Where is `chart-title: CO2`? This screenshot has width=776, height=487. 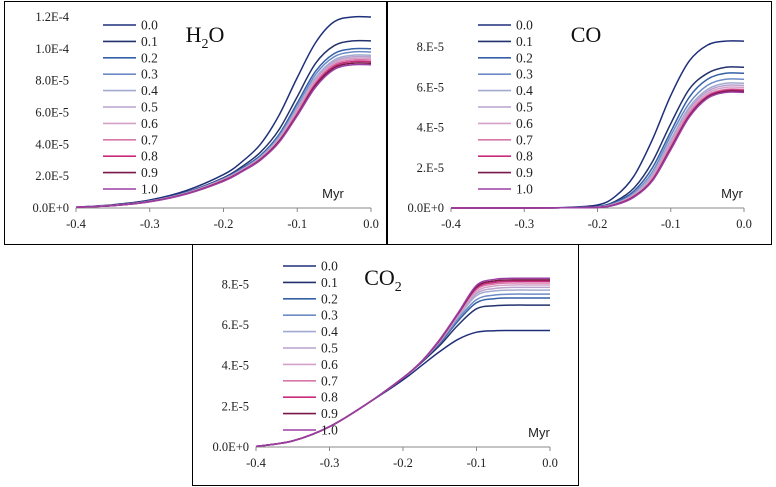
chart-title: CO2 is located at coordinates (383, 280).